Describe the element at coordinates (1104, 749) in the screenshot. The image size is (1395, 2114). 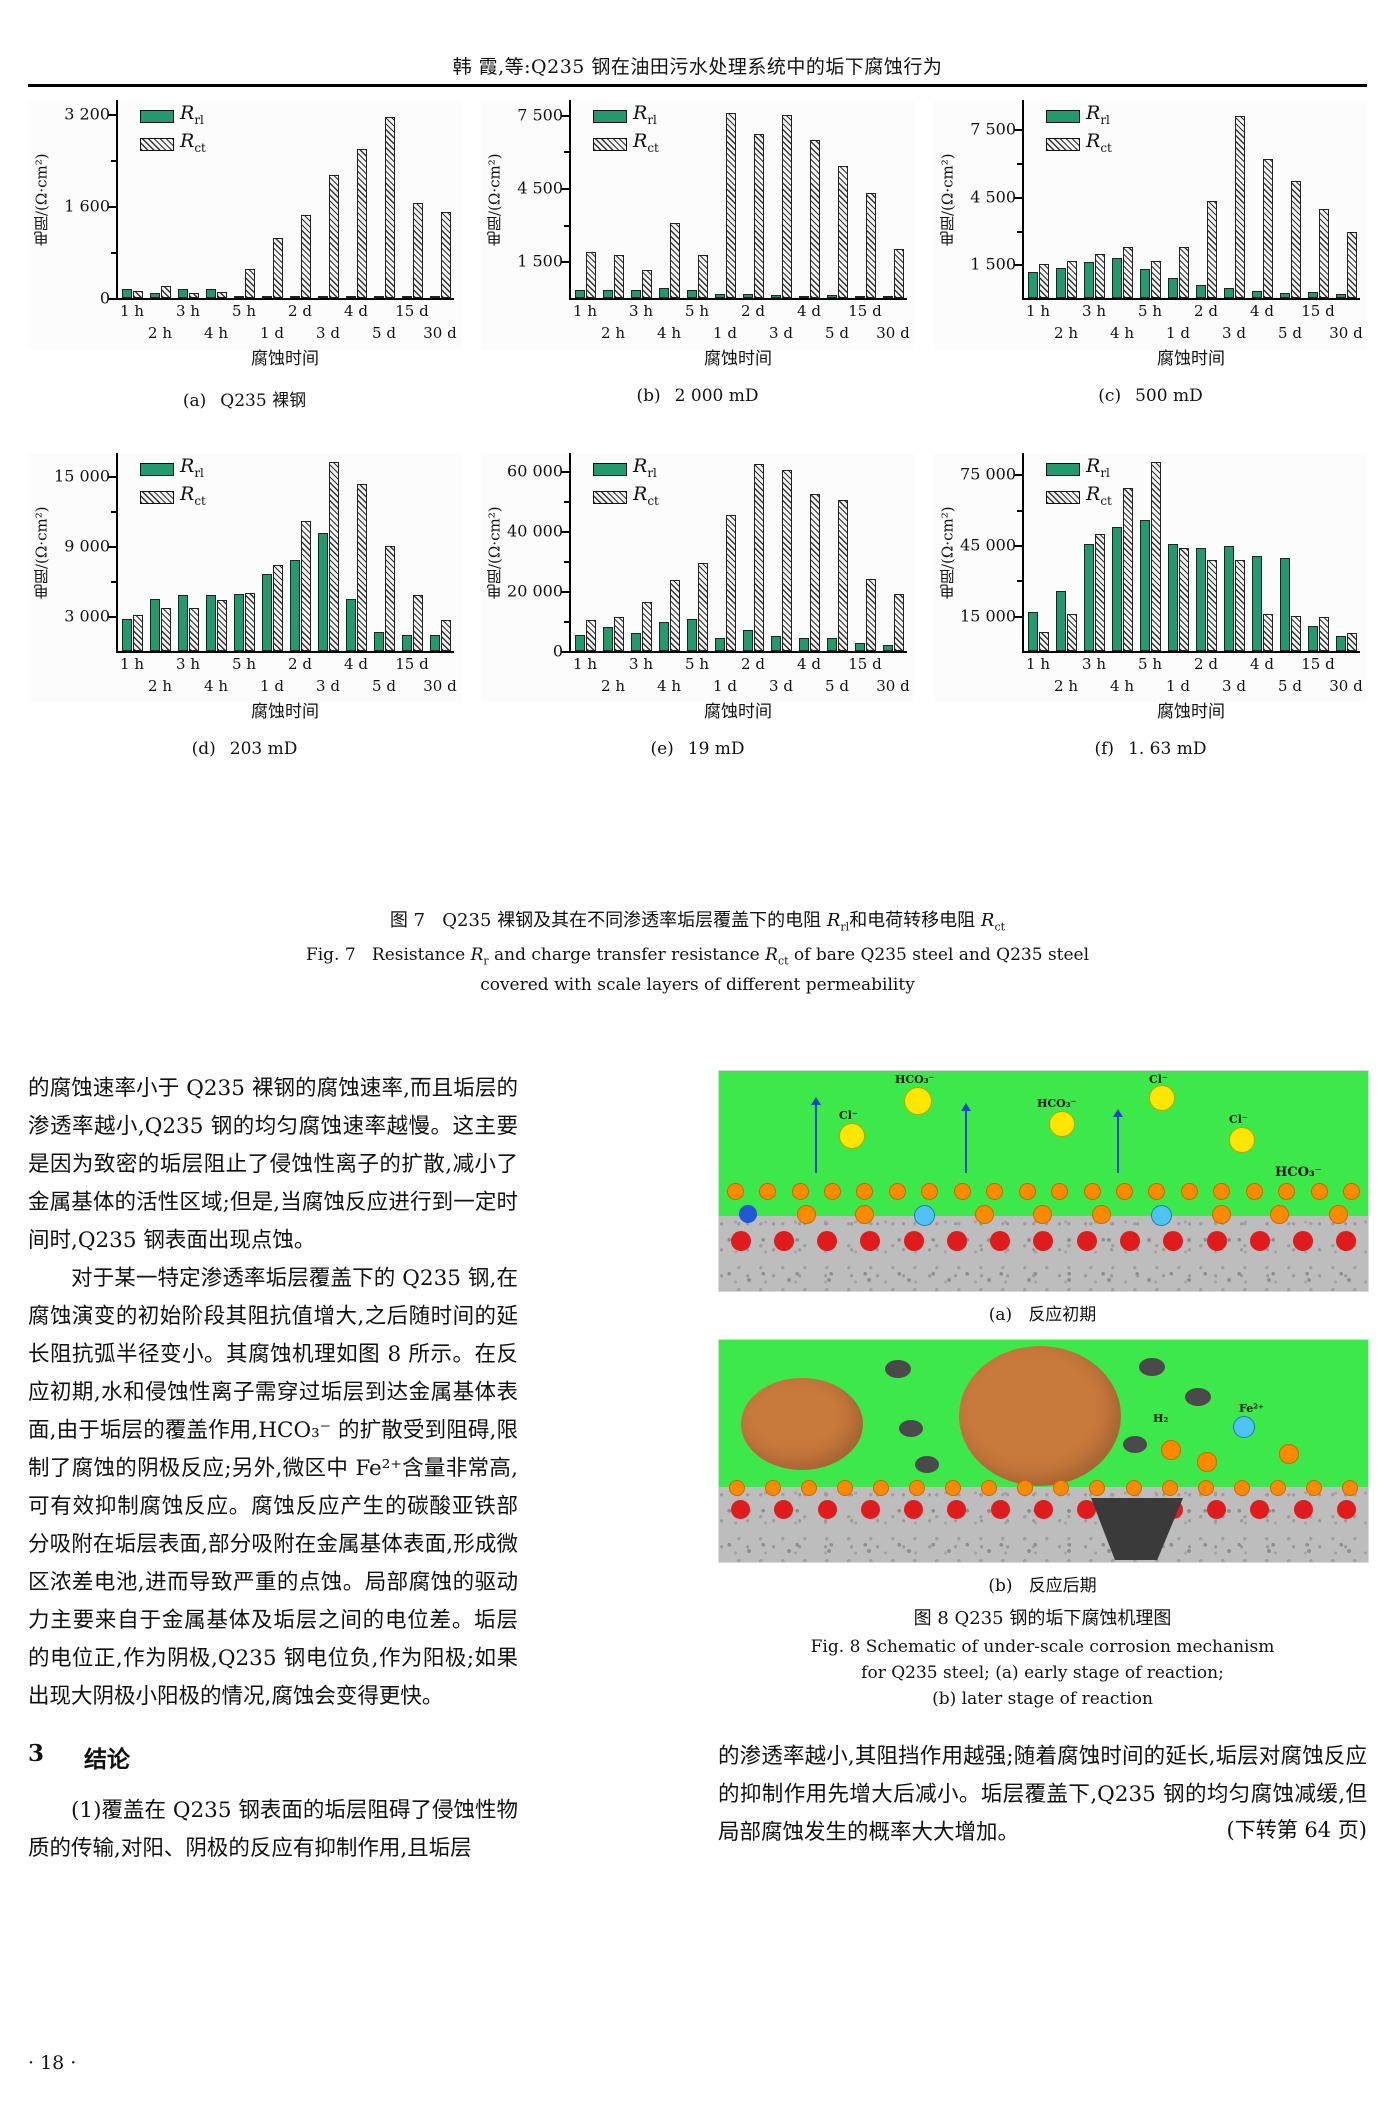
I see `subcaption-f-label: (f)` at that location.